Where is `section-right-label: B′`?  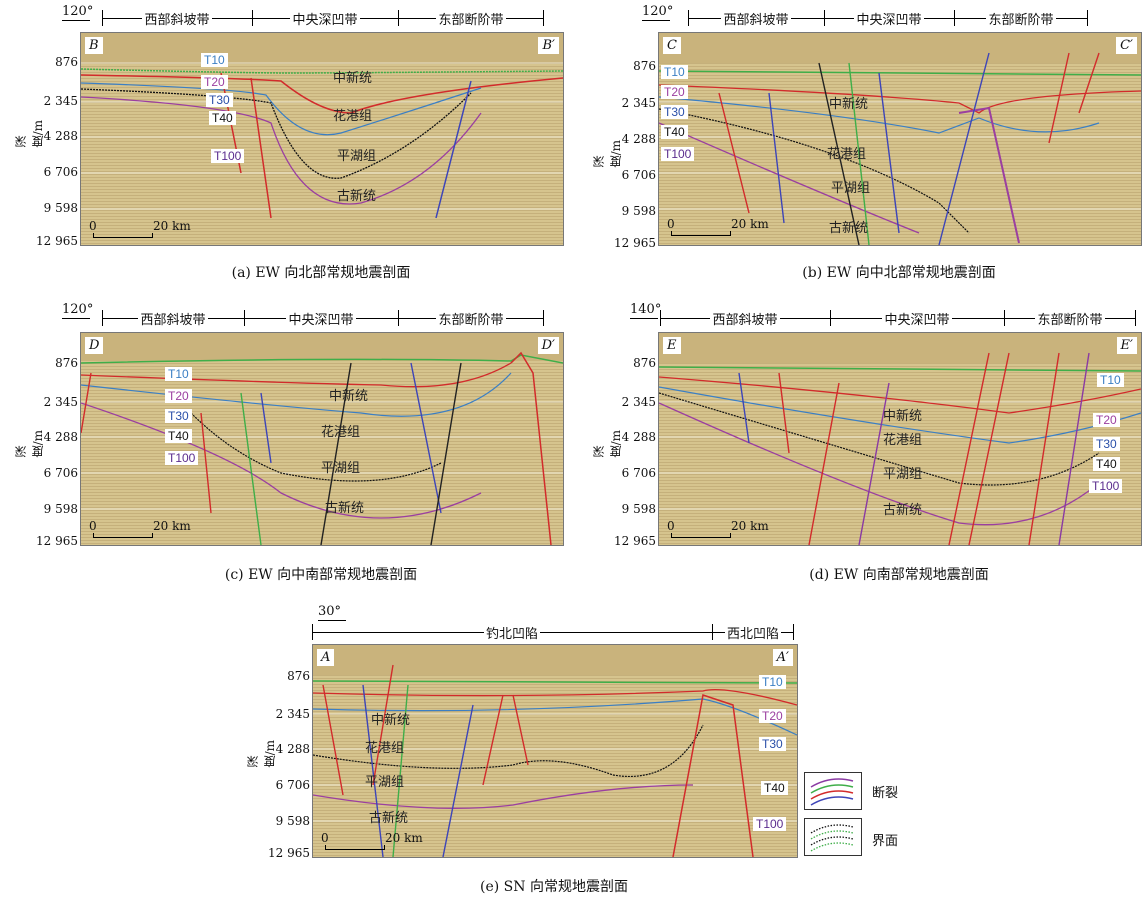
section-right-label: B′ is located at coordinates (548, 45).